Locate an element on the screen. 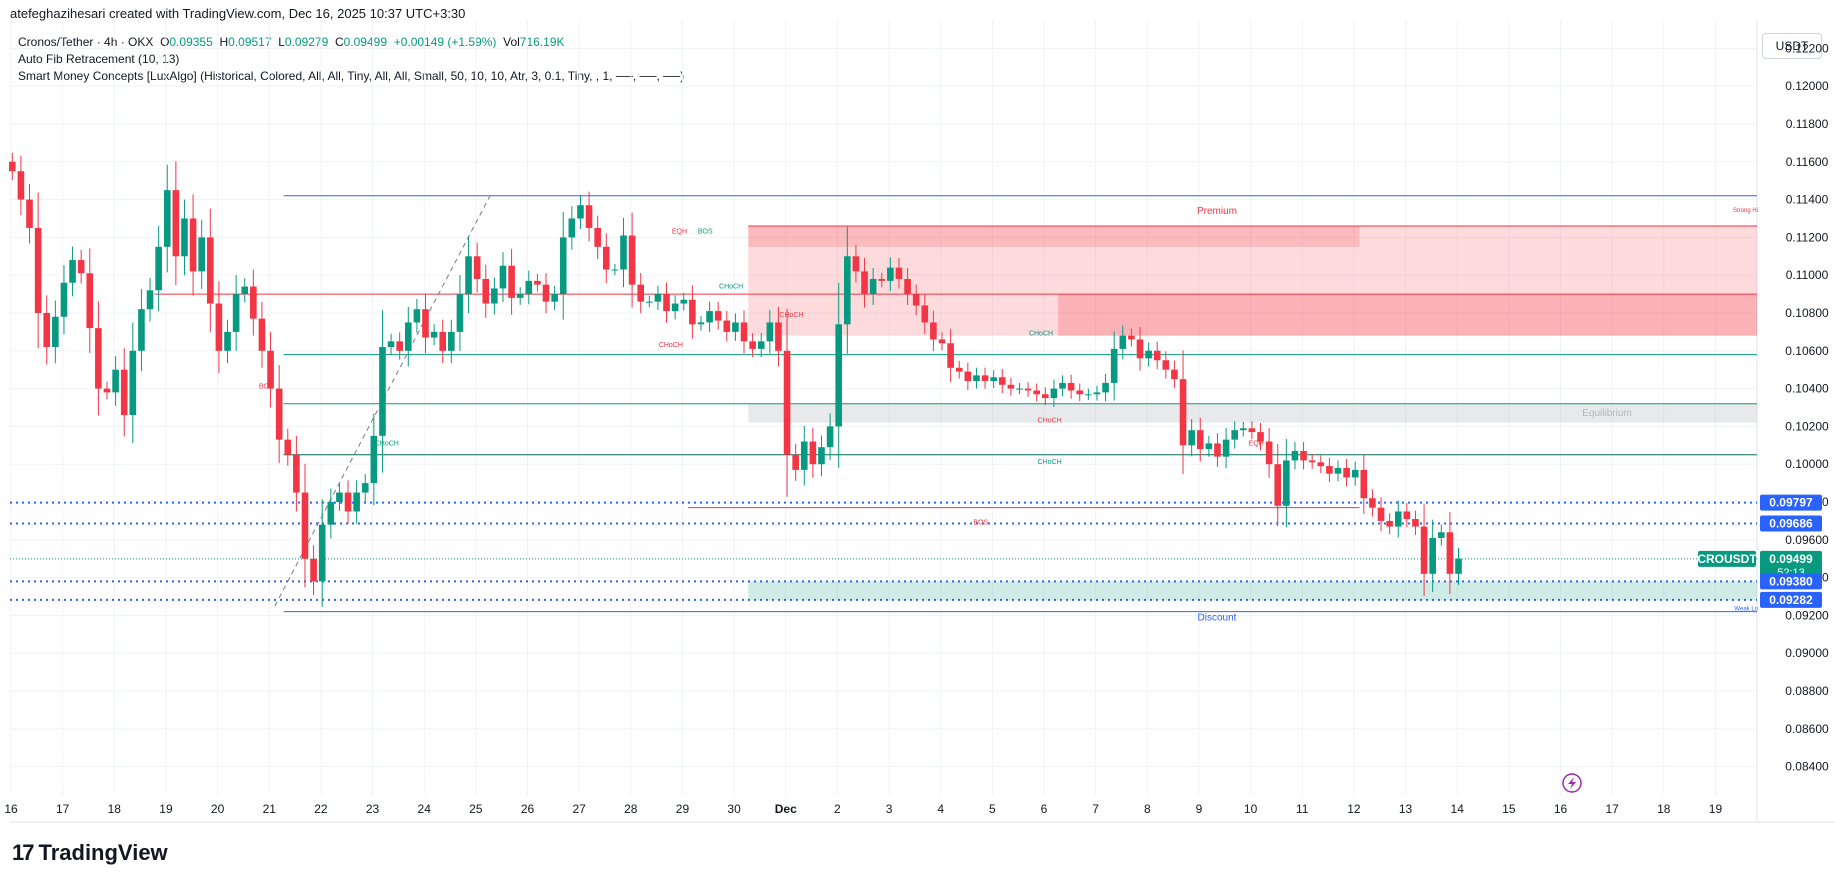 The height and width of the screenshot is (883, 1835). low-value: 0.09279 is located at coordinates (306, 42).